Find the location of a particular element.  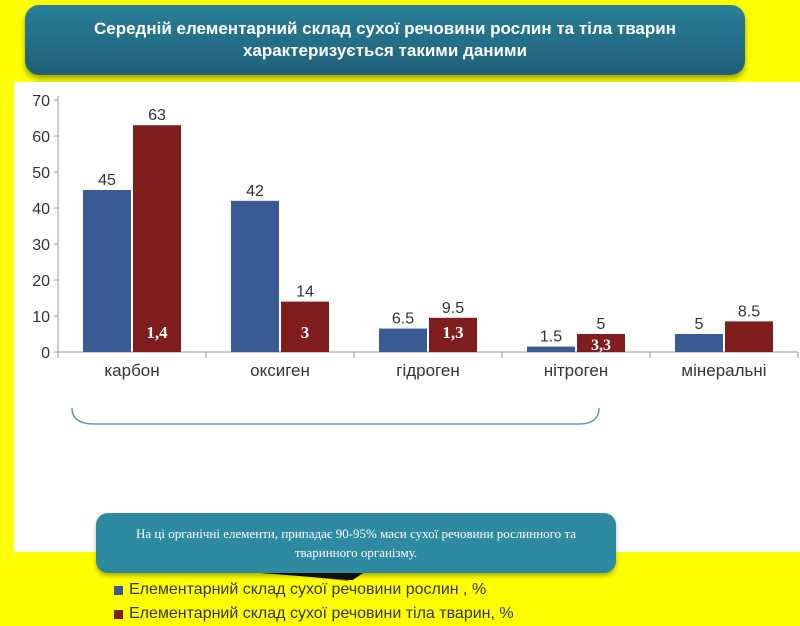

bar-value-label: 9.5 is located at coordinates (453, 308).